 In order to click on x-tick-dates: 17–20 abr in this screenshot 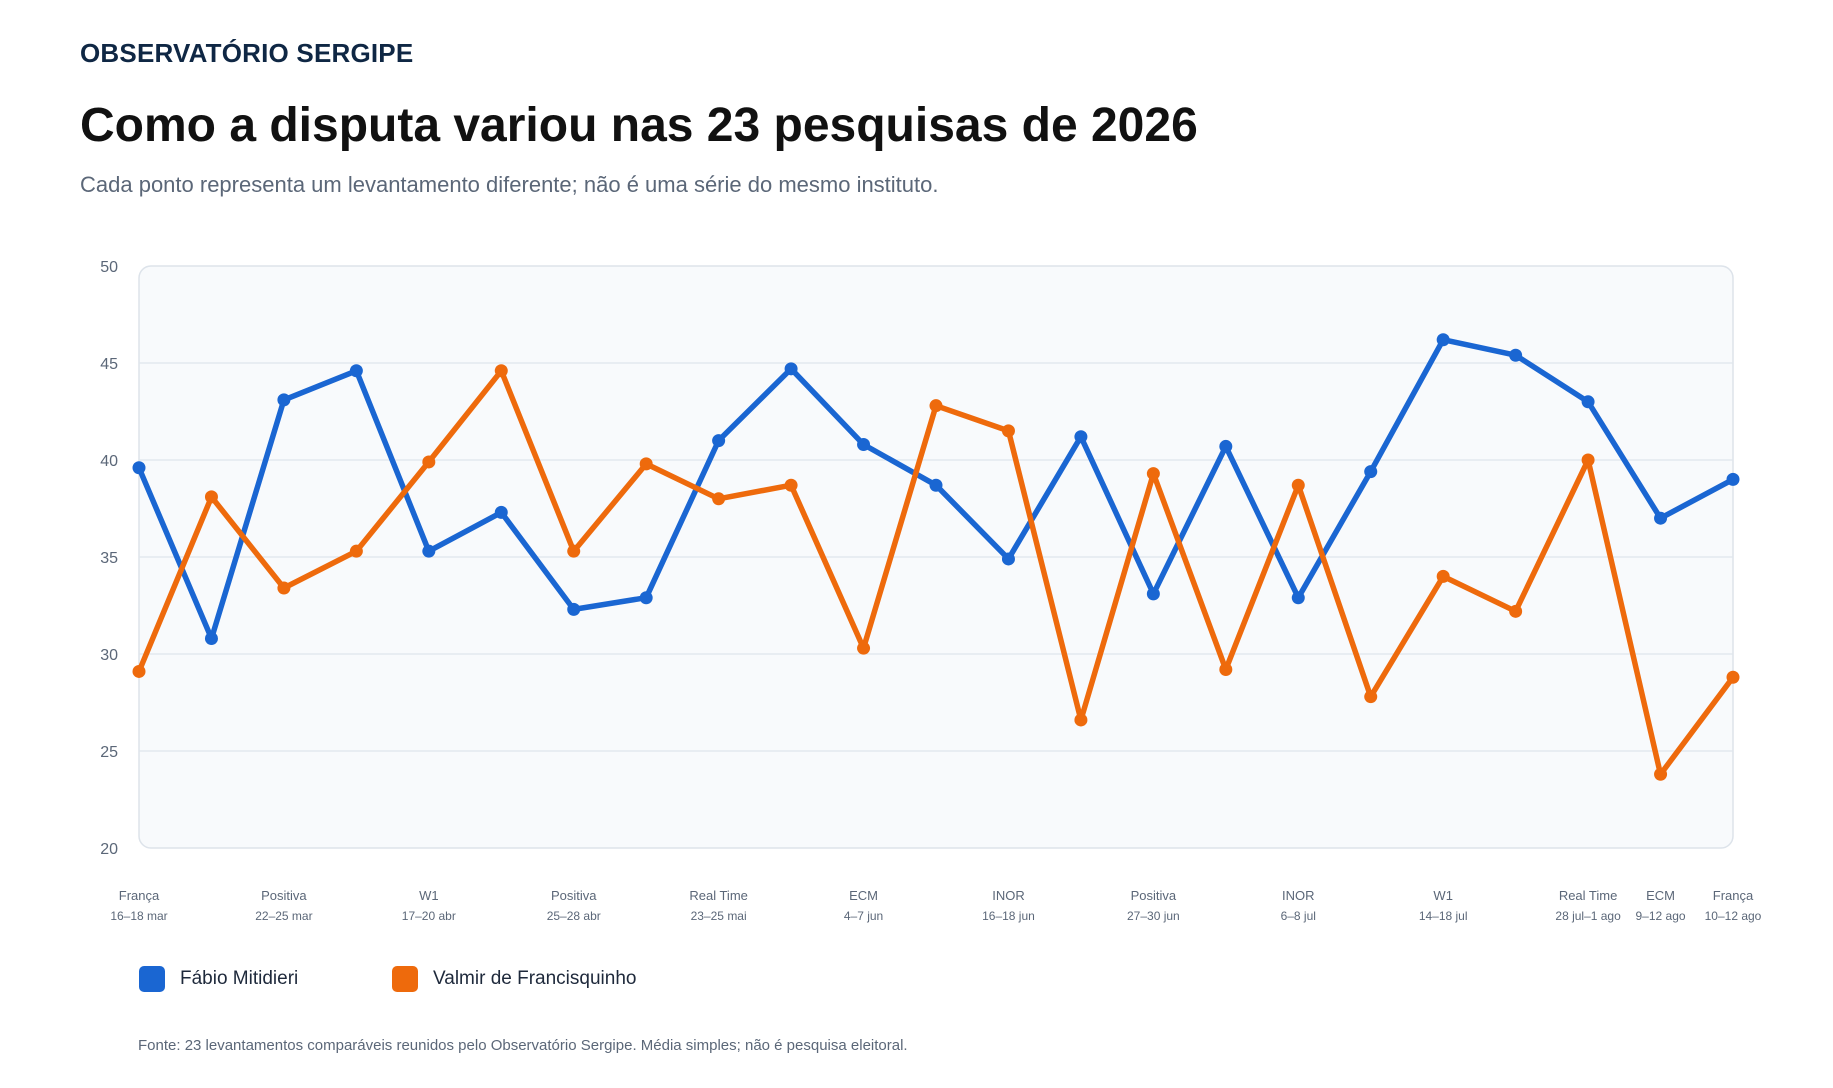, I will do `click(429, 916)`.